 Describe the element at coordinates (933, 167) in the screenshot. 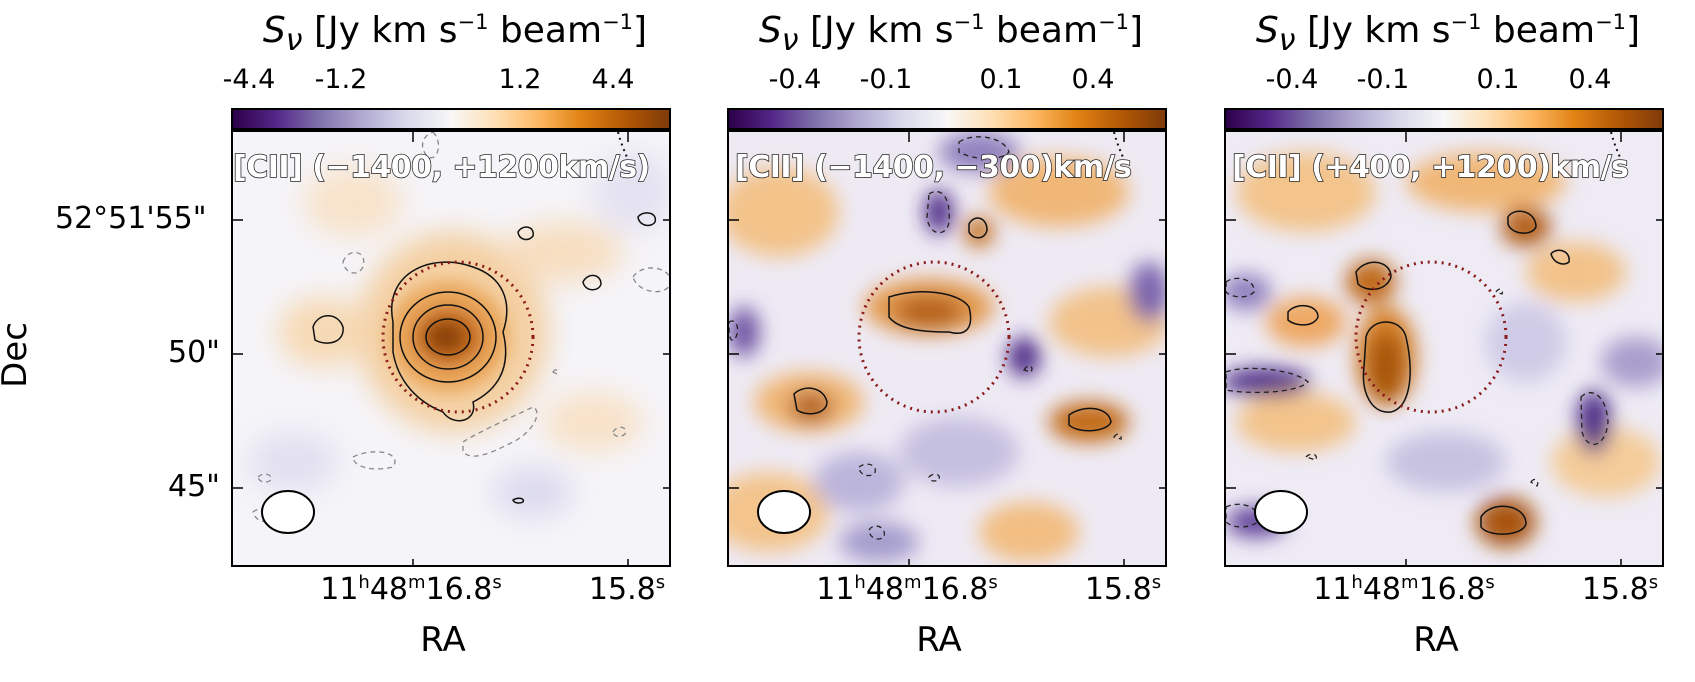

I see `panel-title-2: [CII] (−1400, −300)km/s` at that location.